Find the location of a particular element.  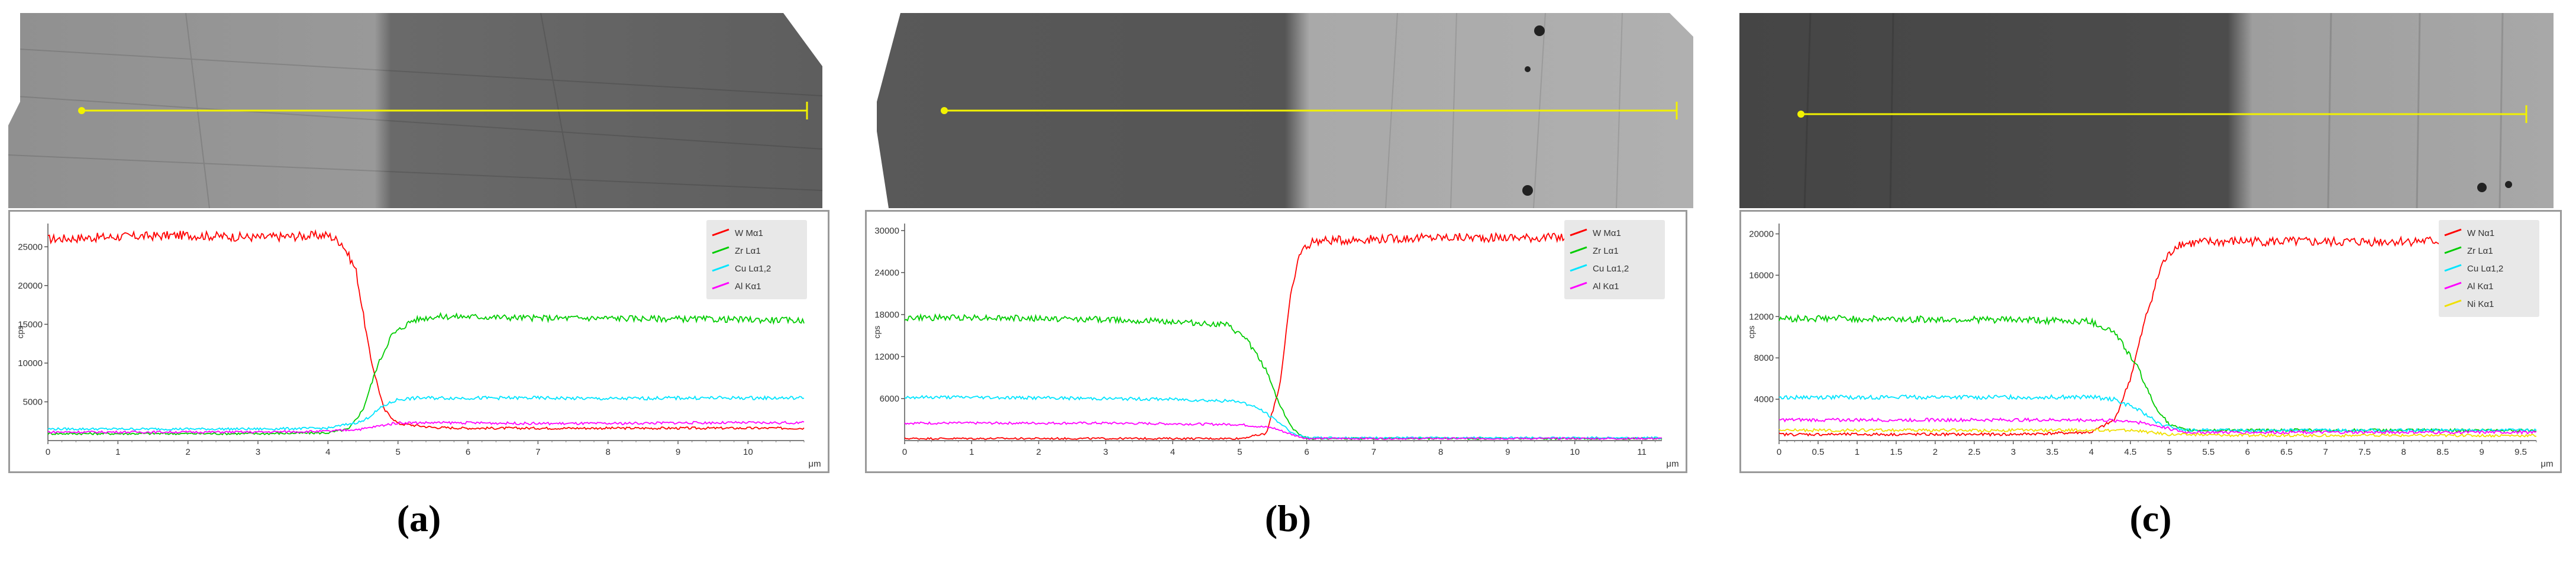

x-tick-label: 9.5 is located at coordinates (2520, 452).